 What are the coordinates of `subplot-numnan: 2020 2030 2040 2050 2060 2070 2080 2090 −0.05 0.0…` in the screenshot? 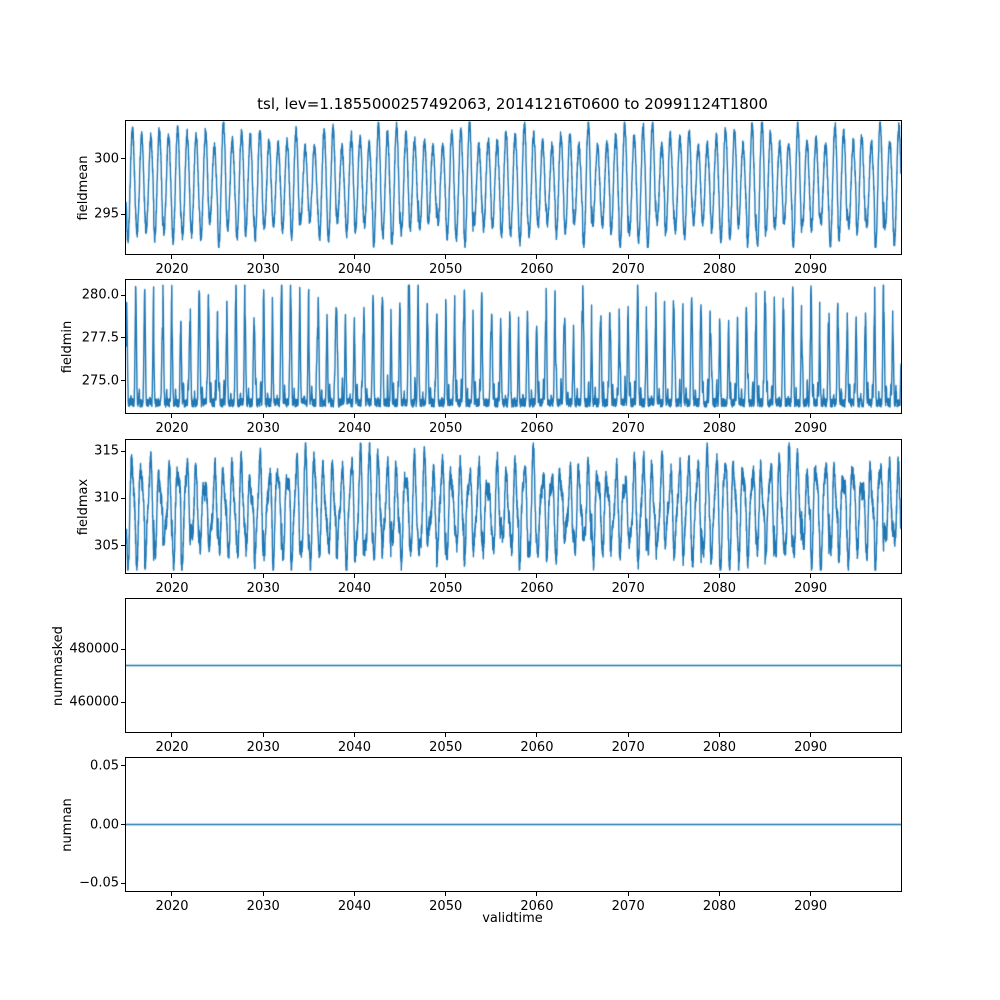 It's located at (481, 835).